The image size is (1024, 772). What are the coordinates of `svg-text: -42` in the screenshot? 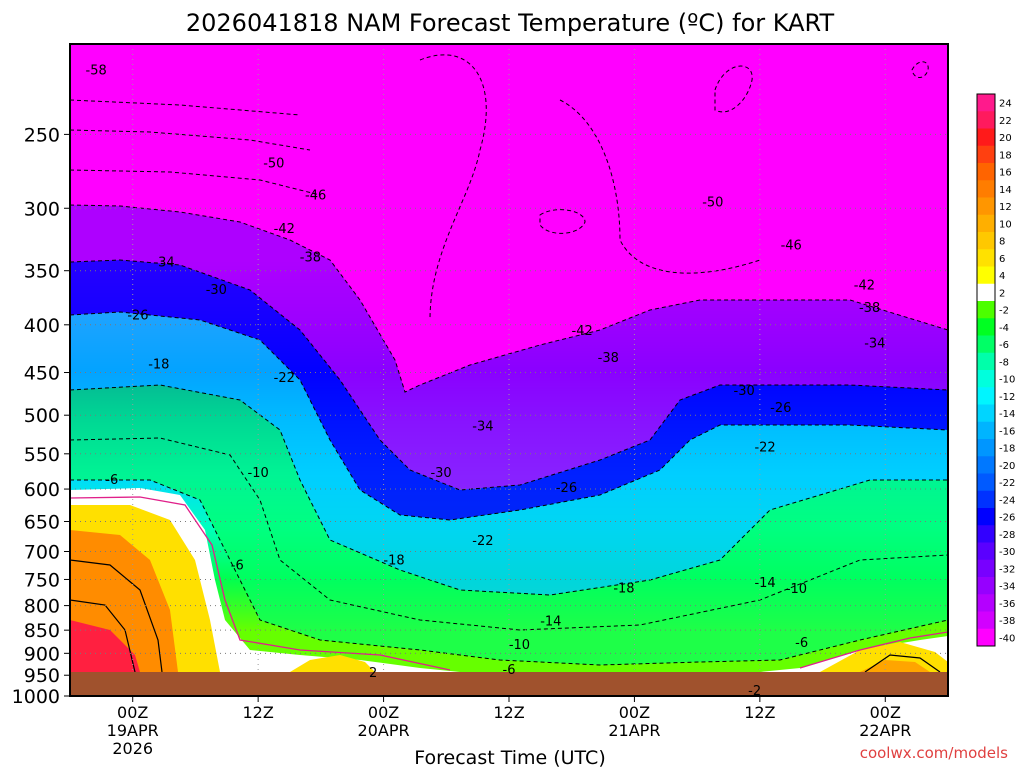 It's located at (284, 229).